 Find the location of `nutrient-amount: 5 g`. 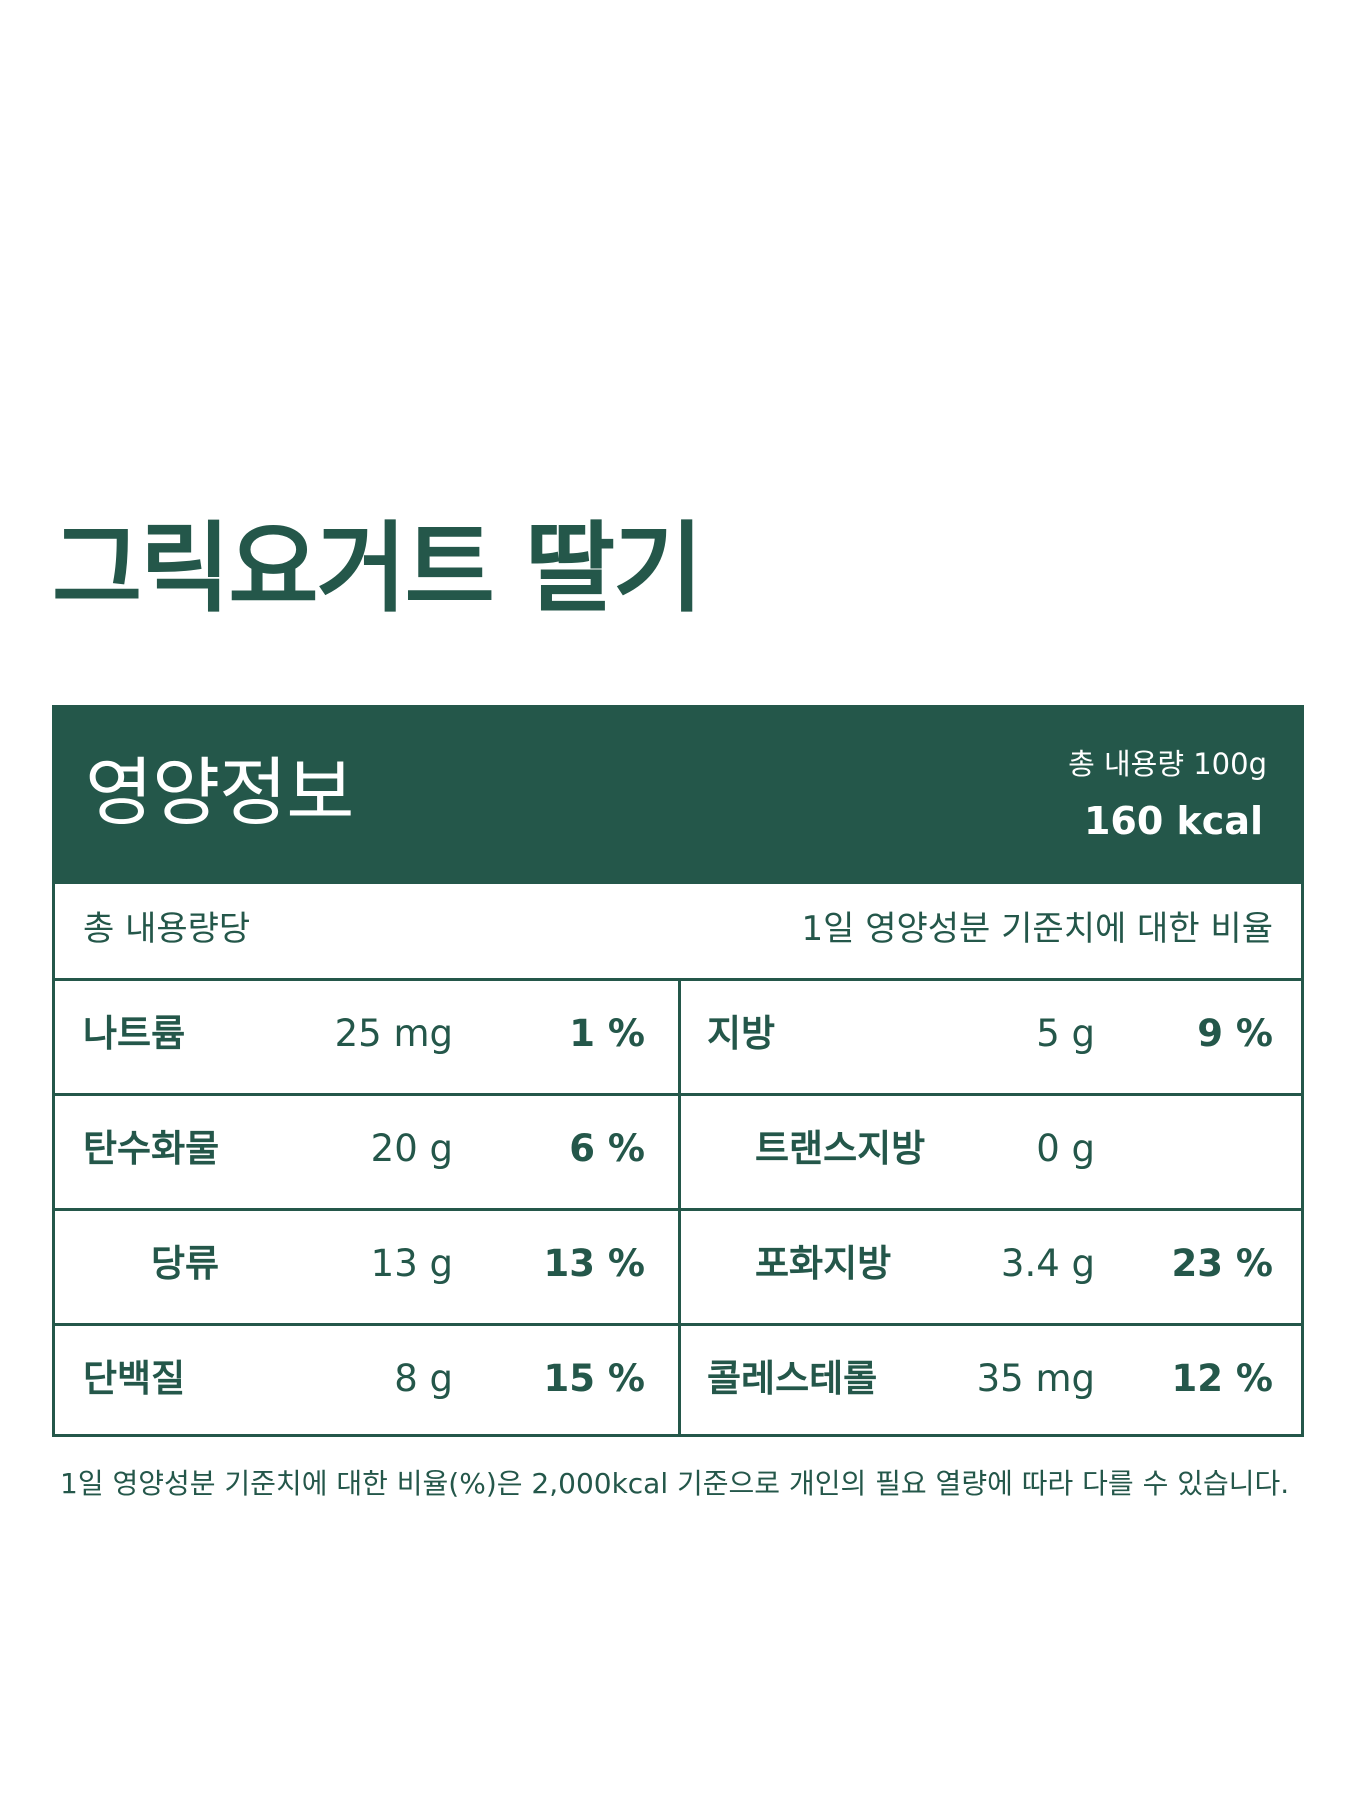

nutrient-amount: 5 g is located at coordinates (1065, 1033).